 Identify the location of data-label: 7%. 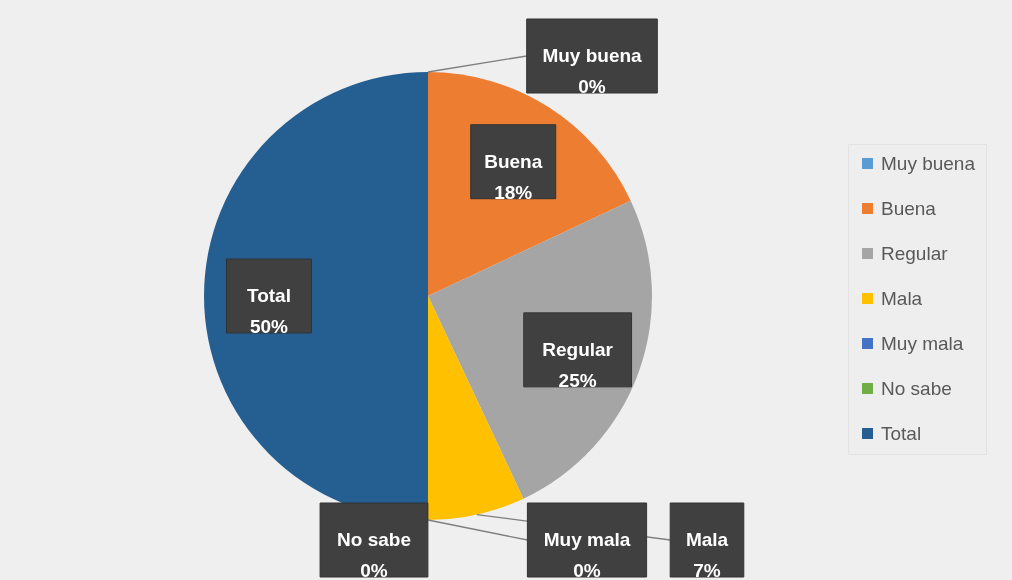
(707, 570).